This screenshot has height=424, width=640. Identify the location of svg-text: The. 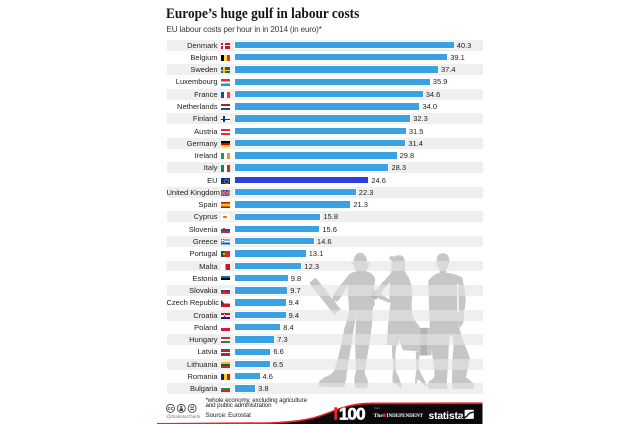
(379, 416).